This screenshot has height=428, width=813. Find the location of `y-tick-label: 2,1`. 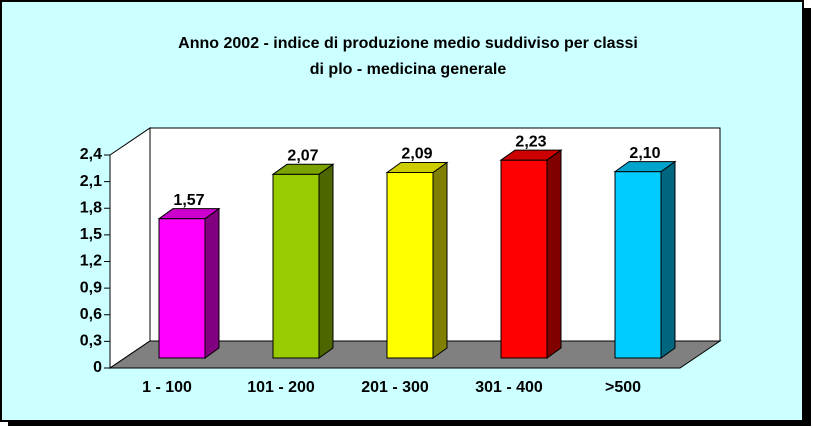

y-tick-label: 2,1 is located at coordinates (91, 181).